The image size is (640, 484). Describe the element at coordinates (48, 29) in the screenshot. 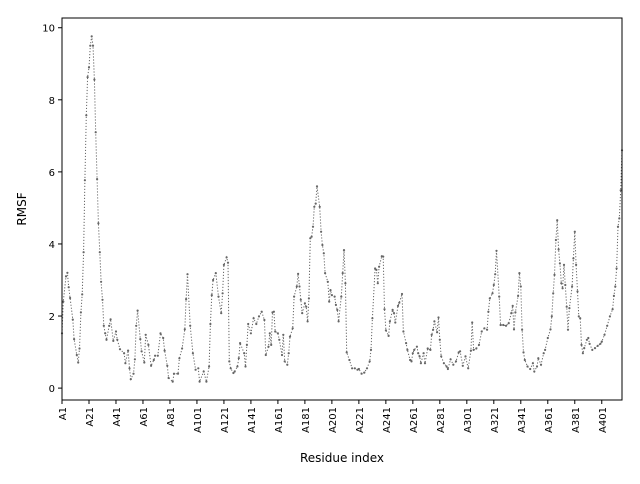

I see `y-tick-label: 10` at that location.